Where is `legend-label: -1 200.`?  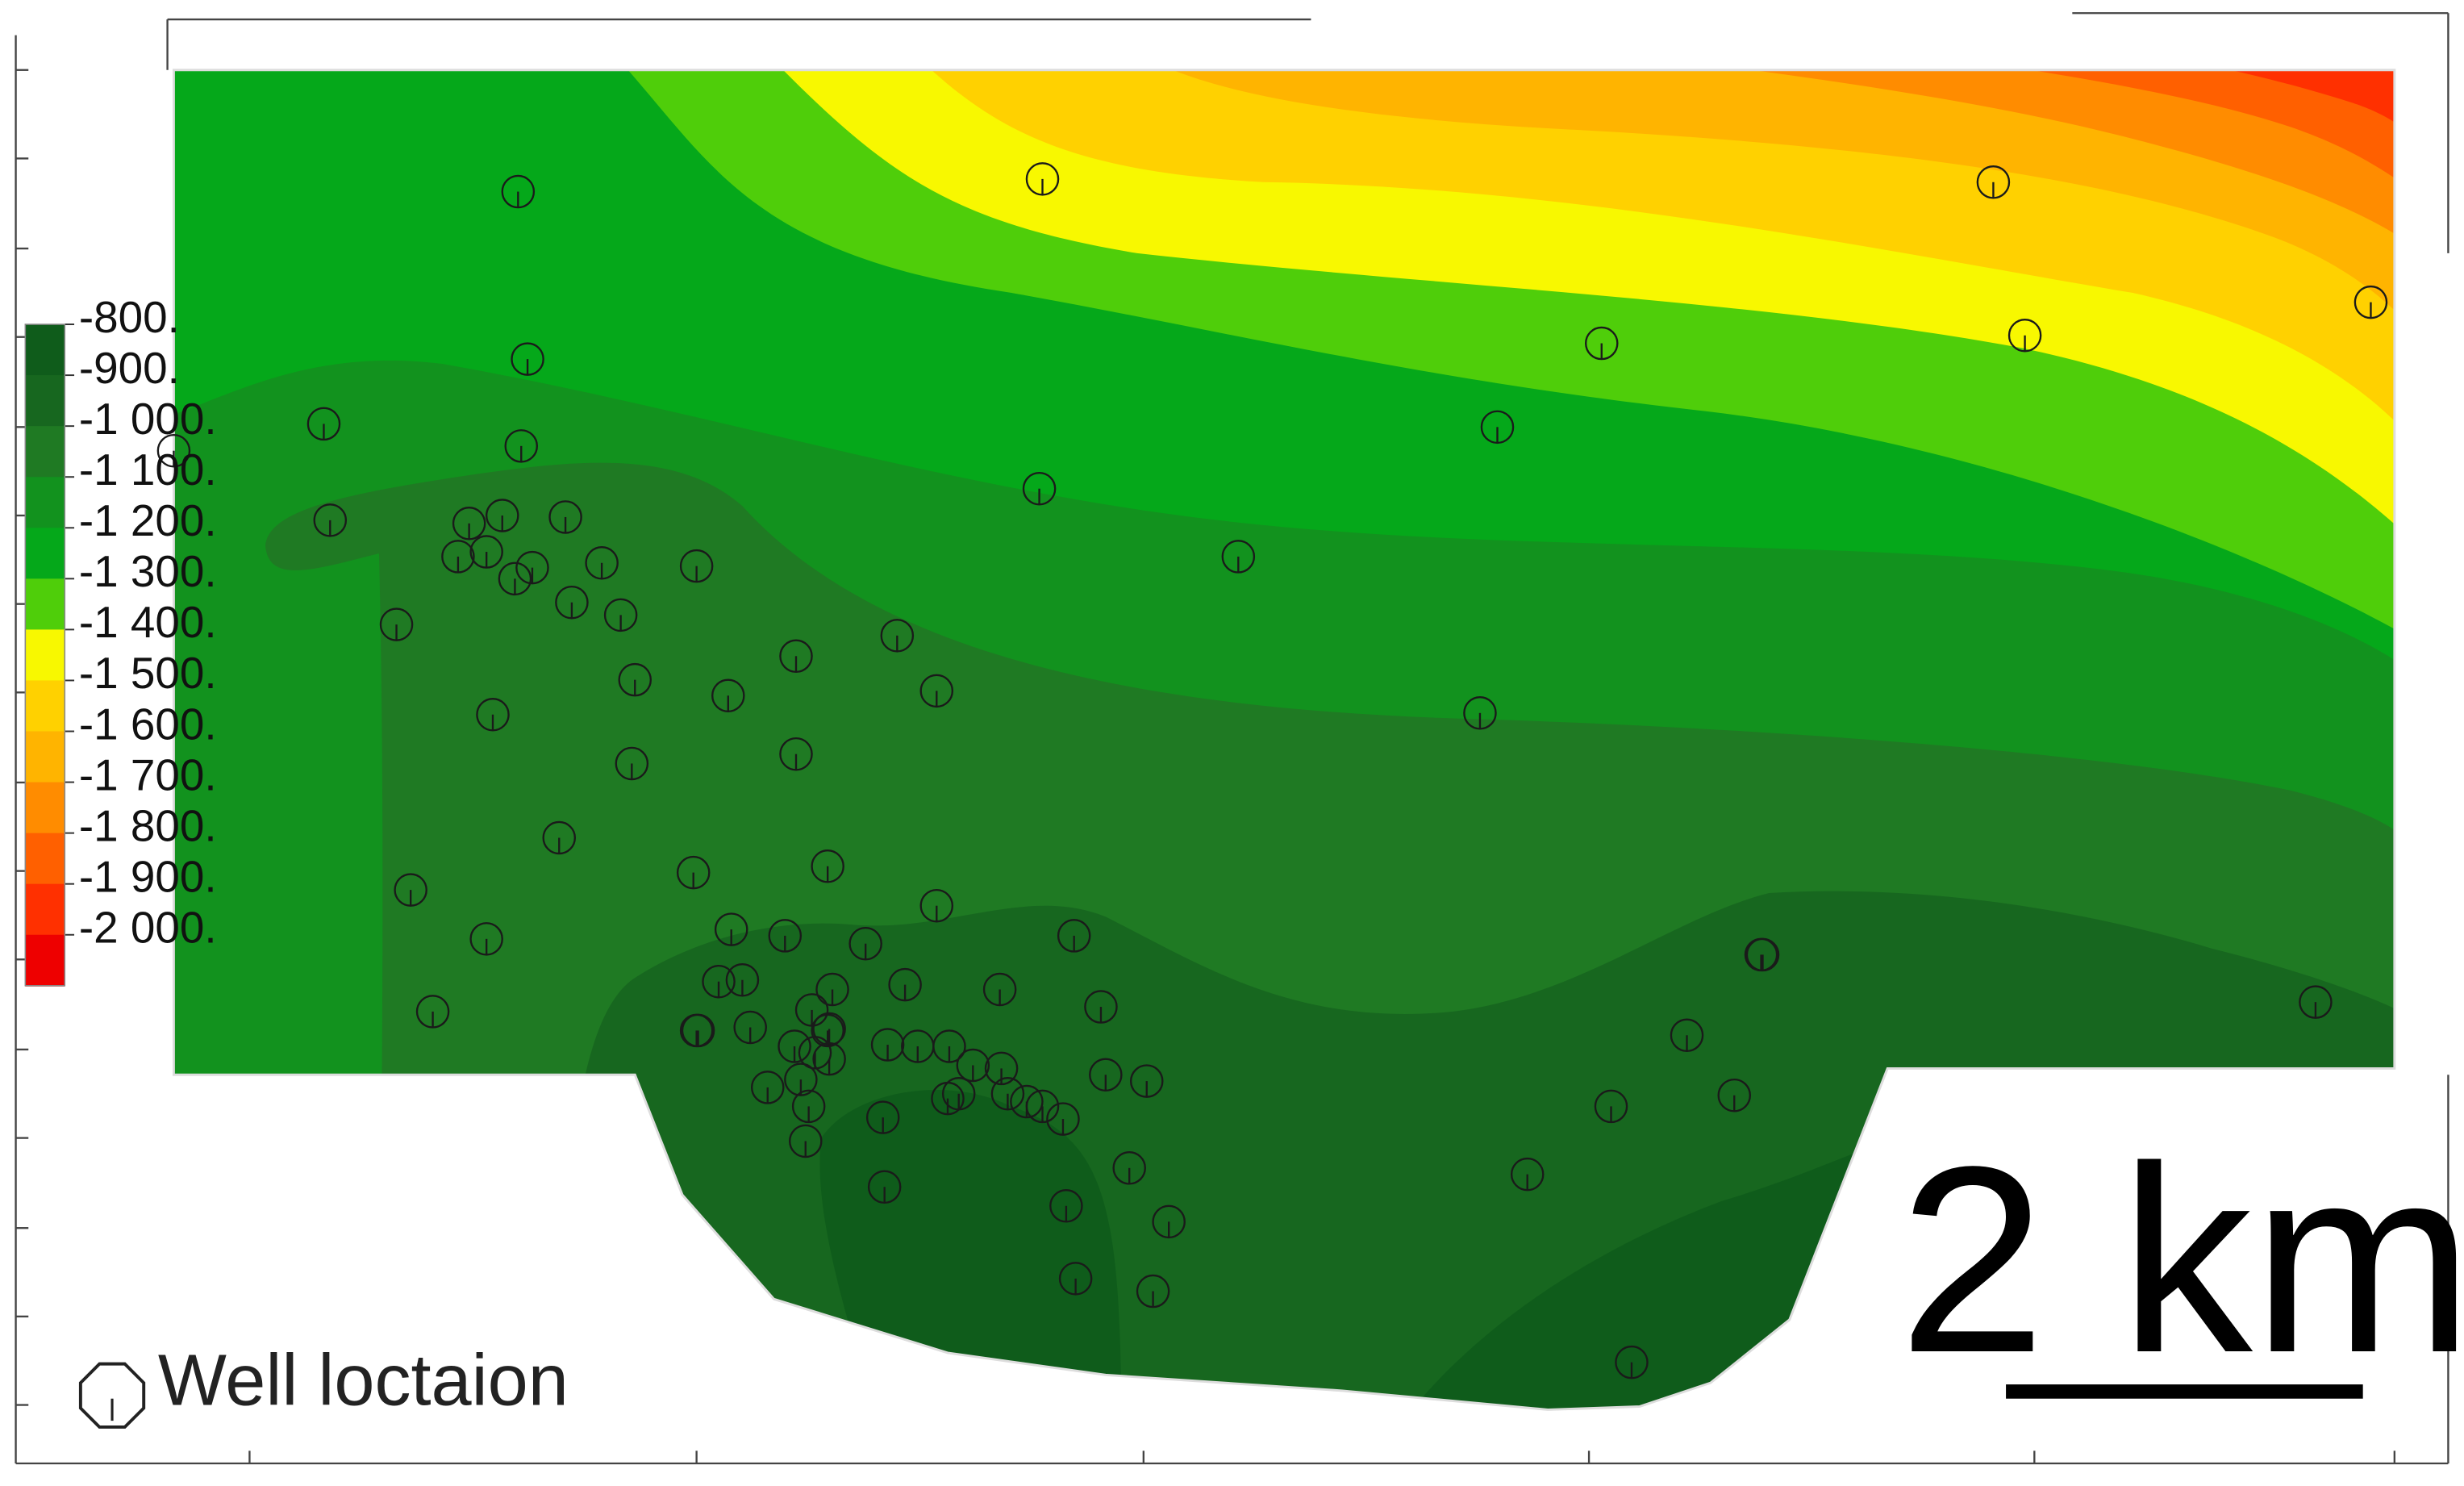
legend-label: -1 200. is located at coordinates (148, 520).